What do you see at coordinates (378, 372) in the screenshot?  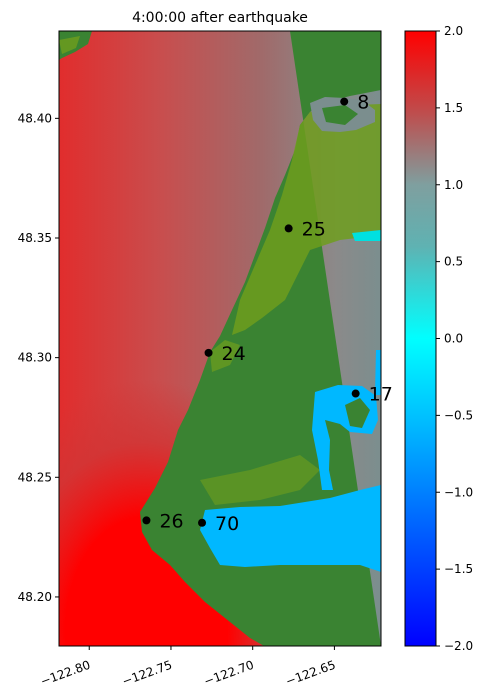 I see `channel-right` at bounding box center [378, 372].